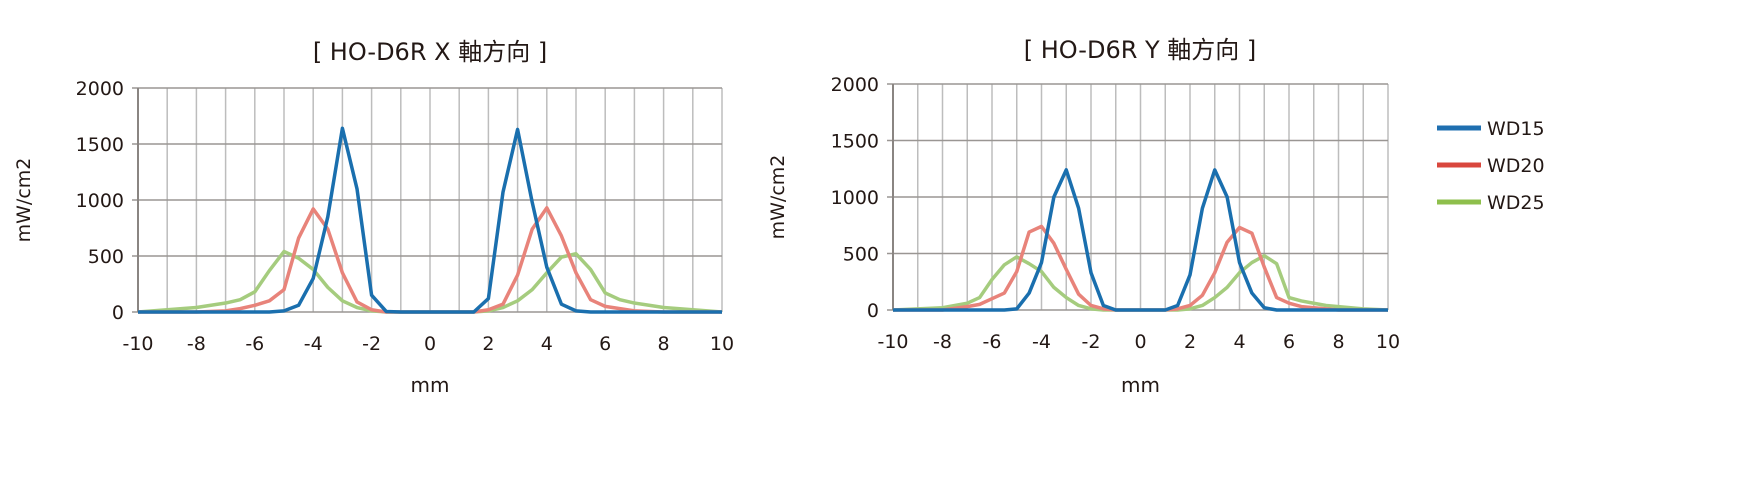 This screenshot has width=1752, height=494. Describe the element at coordinates (1516, 166) in the screenshot. I see `legend-label: WD20` at that location.